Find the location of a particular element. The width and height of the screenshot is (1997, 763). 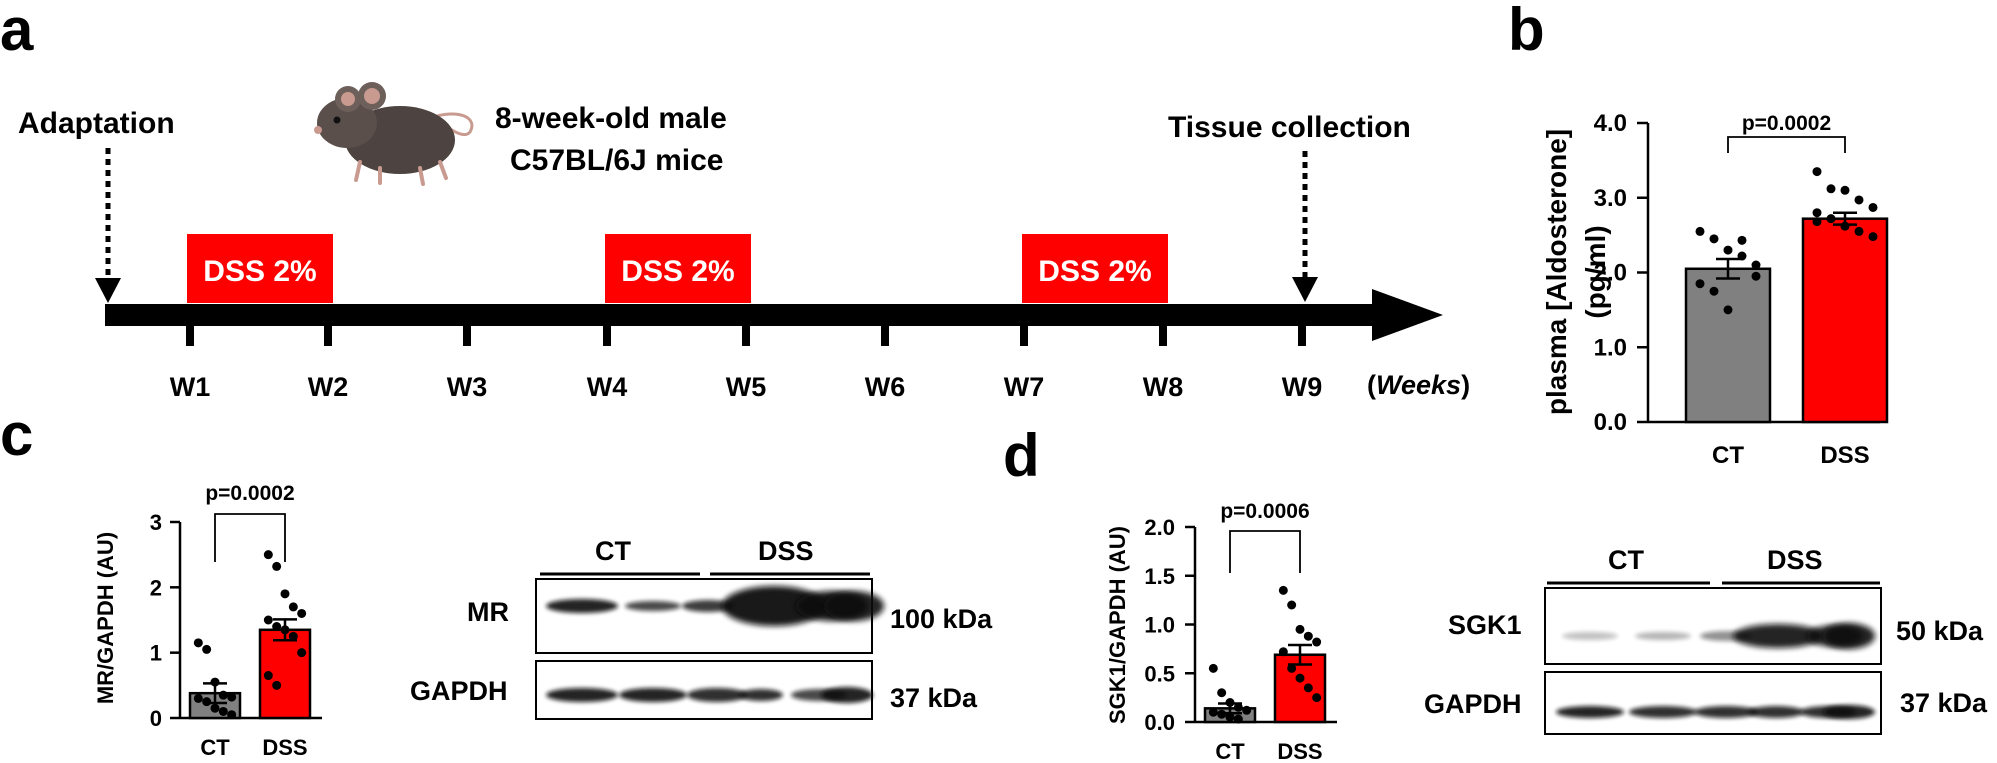

week-label: W6 is located at coordinates (885, 387).